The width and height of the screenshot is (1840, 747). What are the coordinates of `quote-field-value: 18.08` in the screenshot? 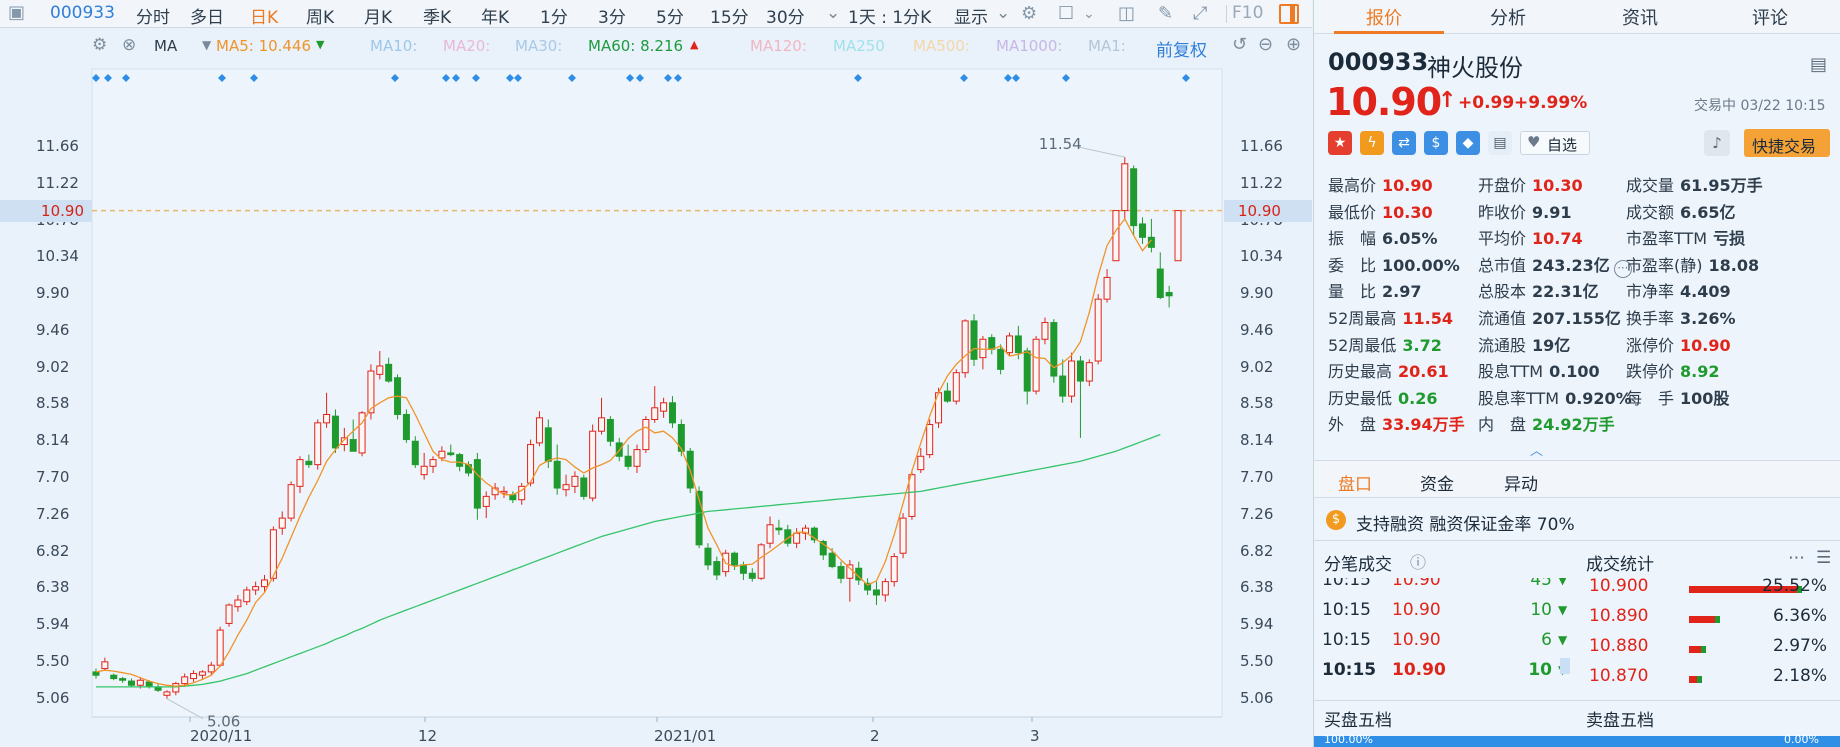 It's located at (1734, 265).